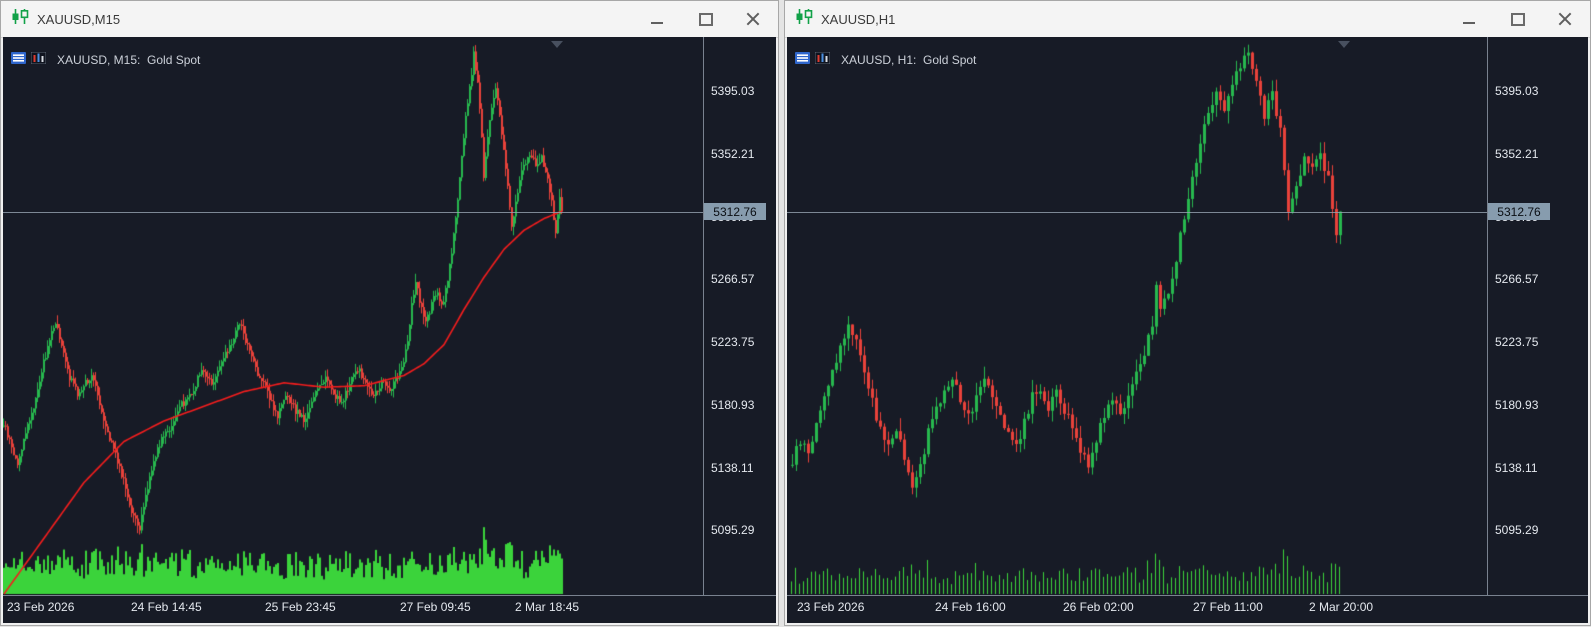  I want to click on time-axis-label: 27 Feb 09:45, so click(435, 607).